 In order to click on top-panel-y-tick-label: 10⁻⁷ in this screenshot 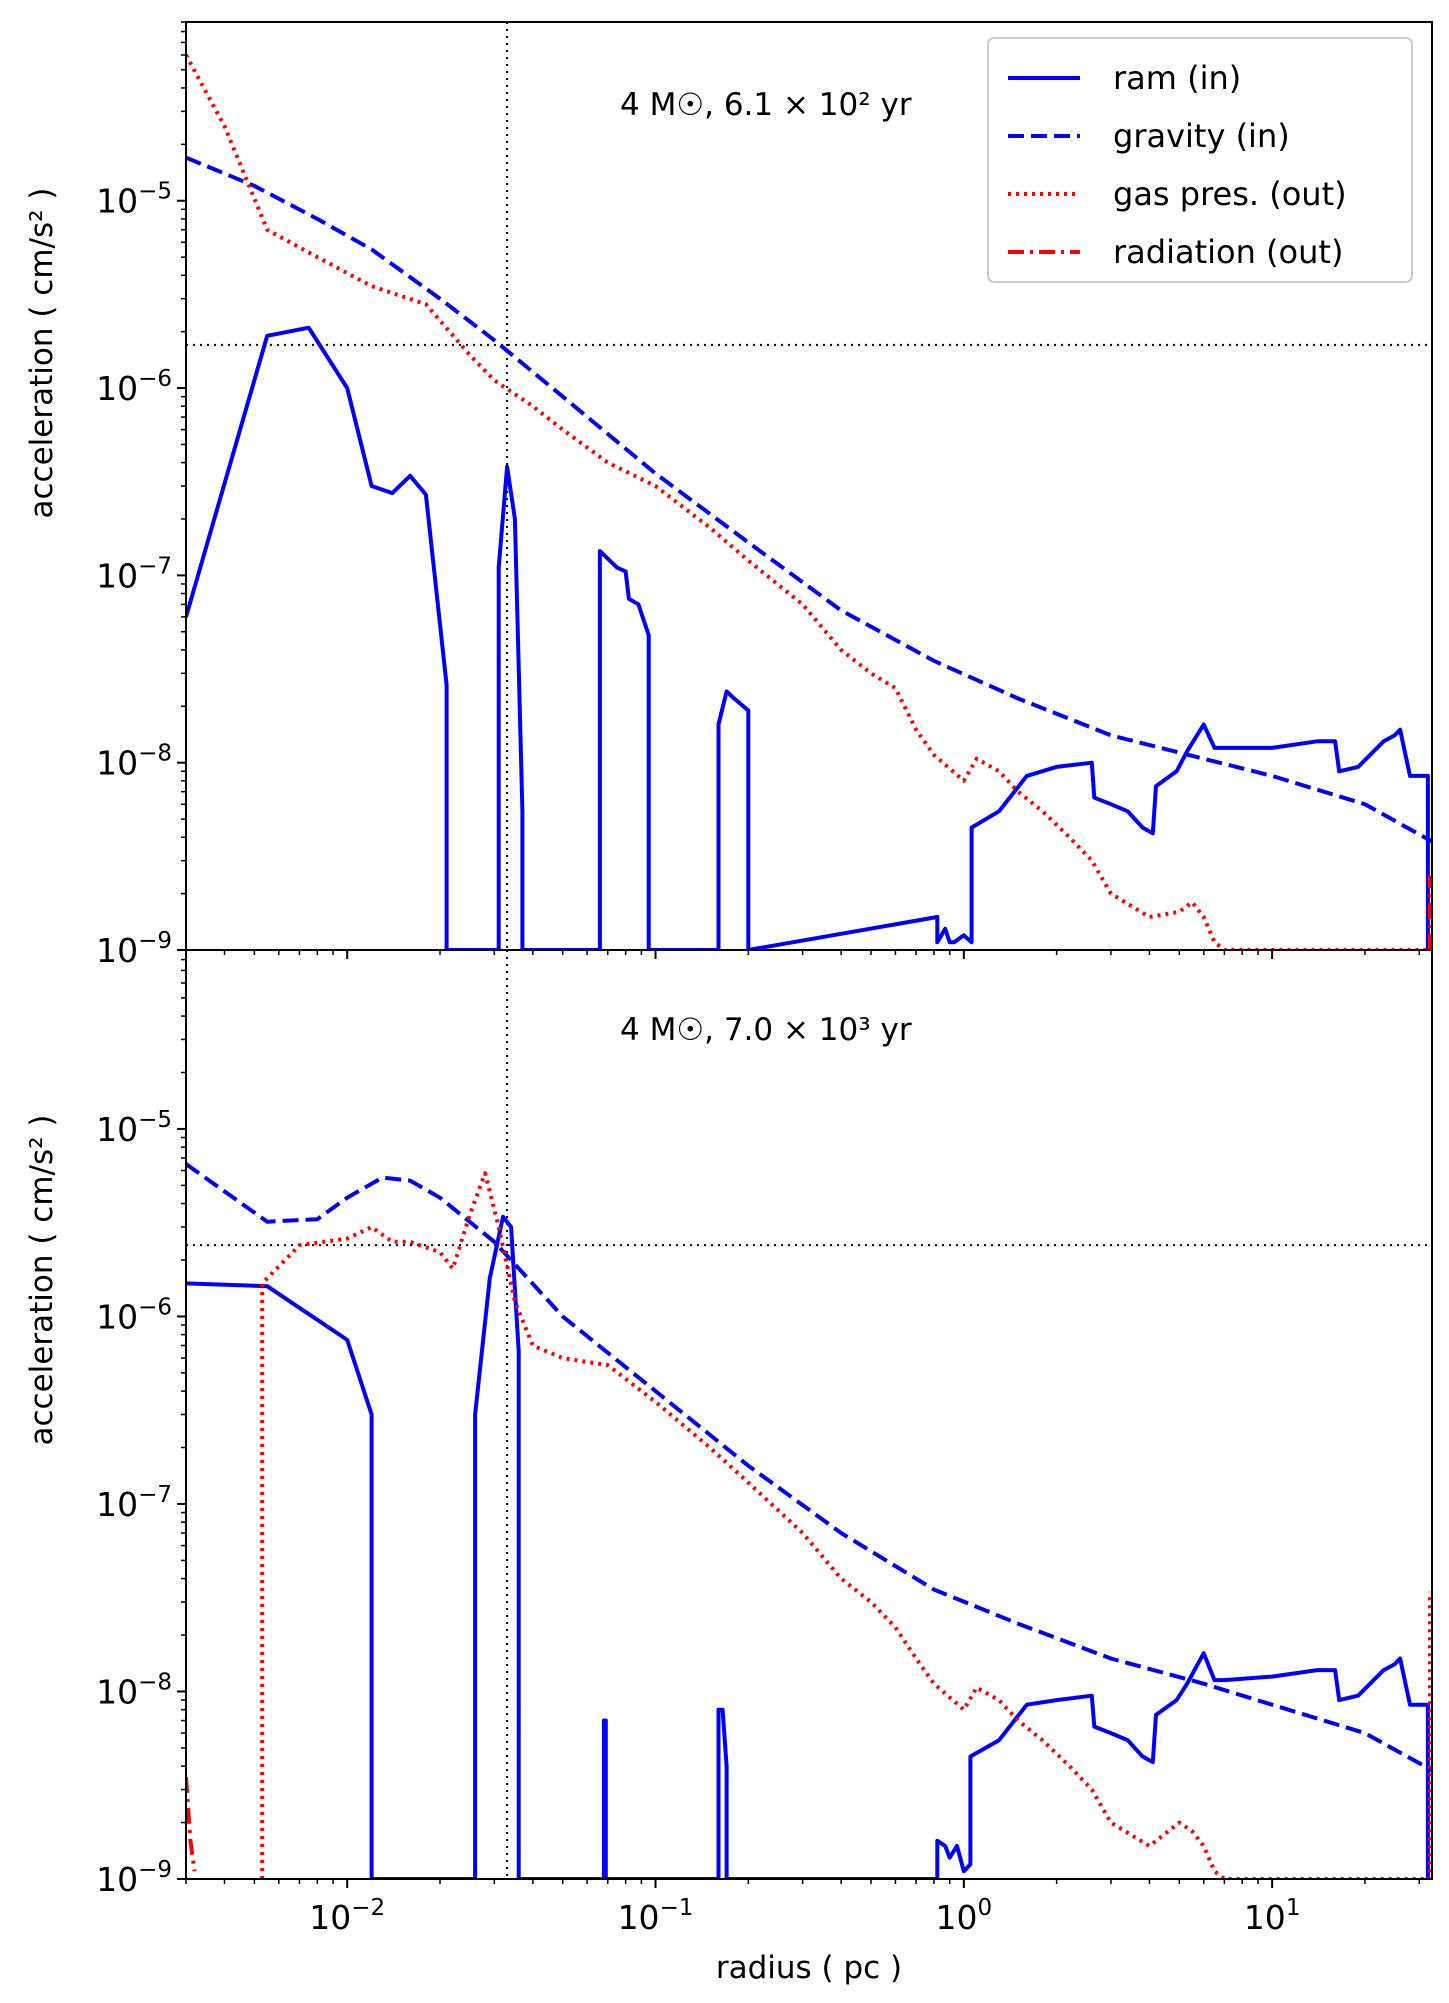, I will do `click(134, 574)`.